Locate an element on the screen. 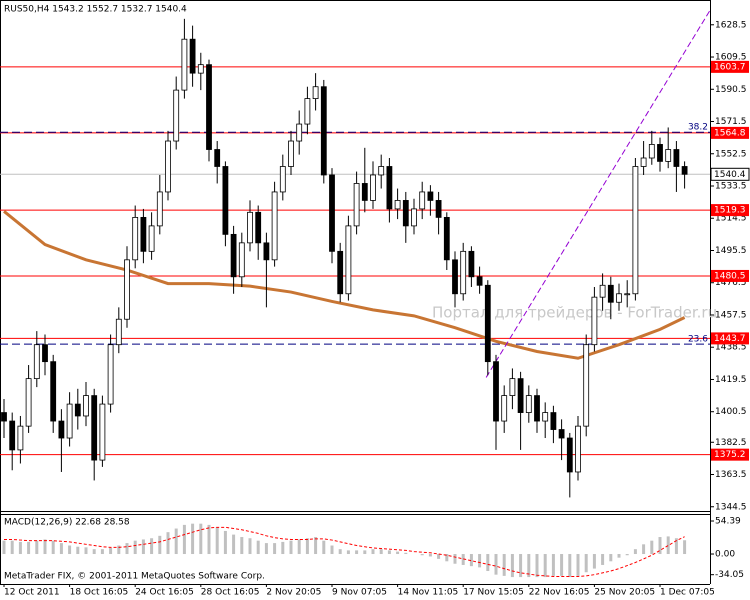 The height and width of the screenshot is (600, 750). x-tick-label: 18 Oct 16:05 is located at coordinates (99, 593).